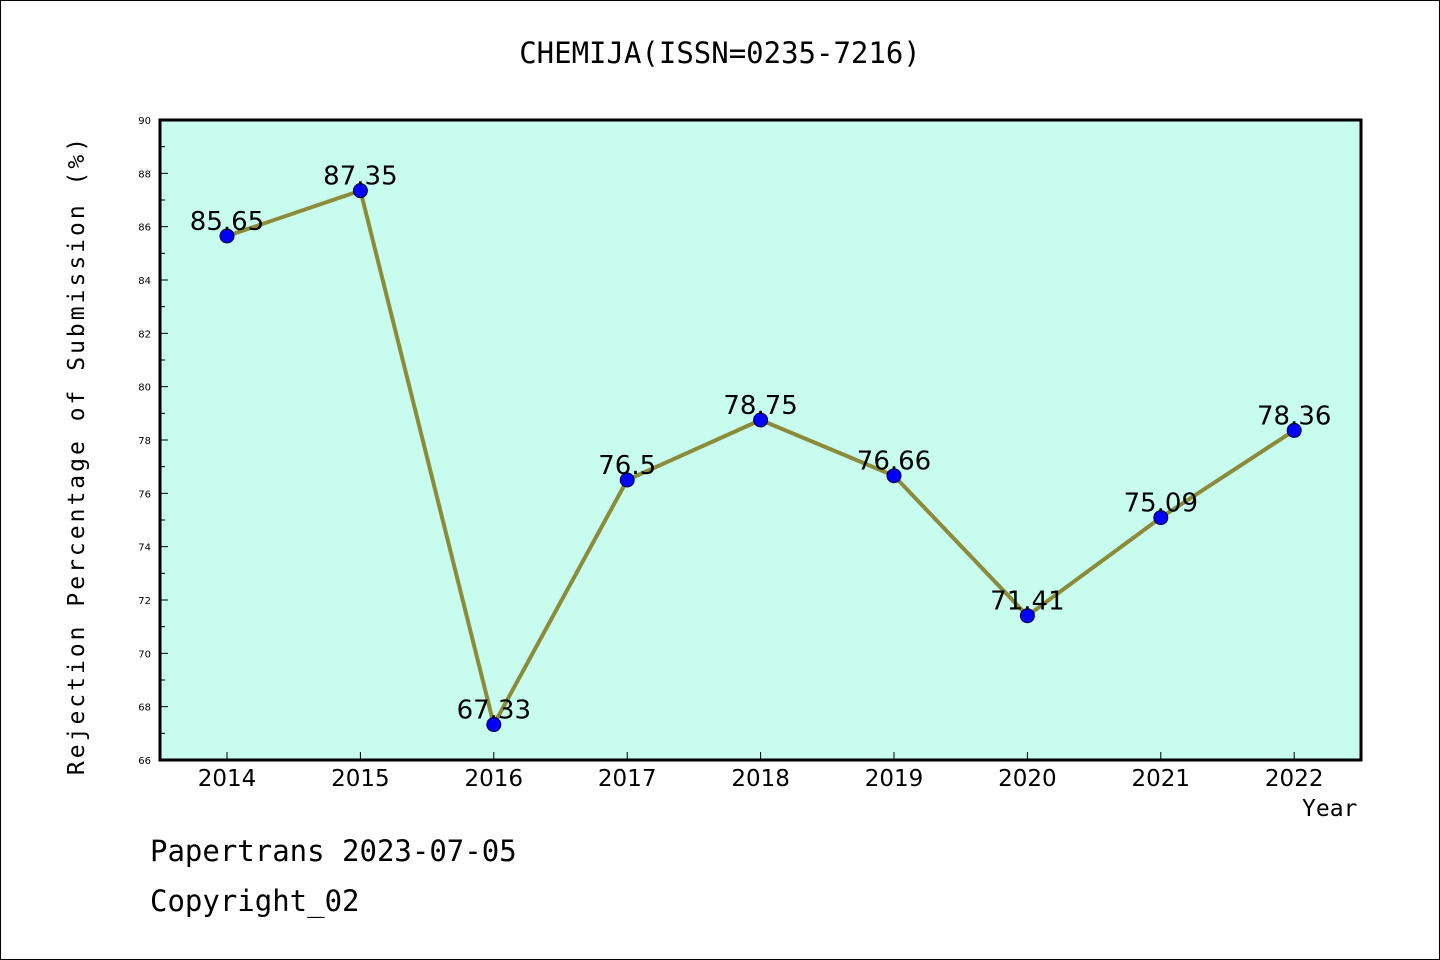  Describe the element at coordinates (894, 462) in the screenshot. I see `data-label: 76.66` at that location.